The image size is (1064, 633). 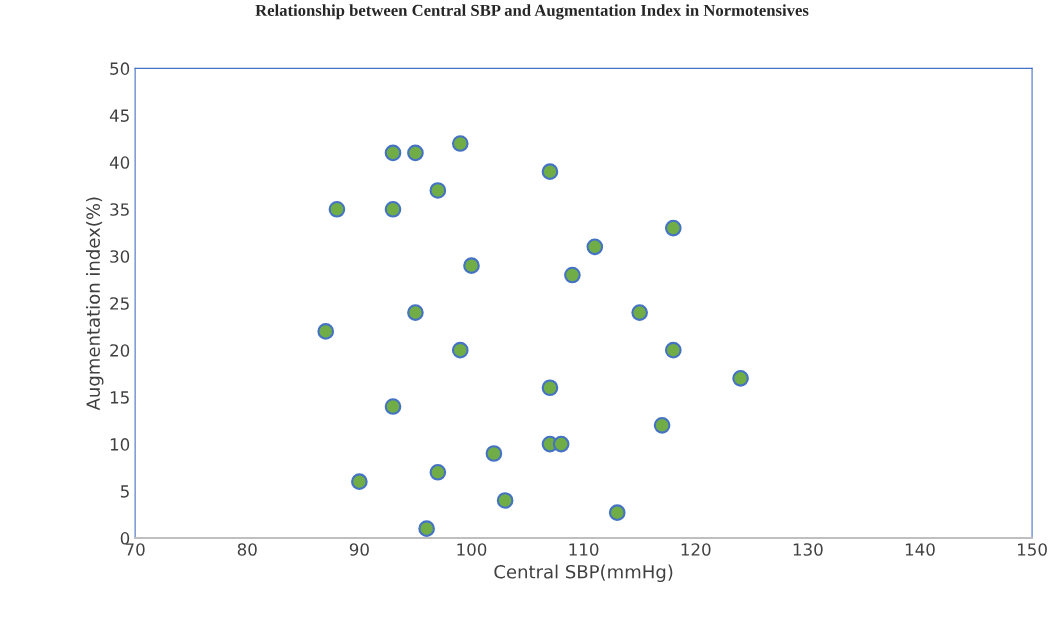 I want to click on x-tick-label: 70, so click(x=135, y=549).